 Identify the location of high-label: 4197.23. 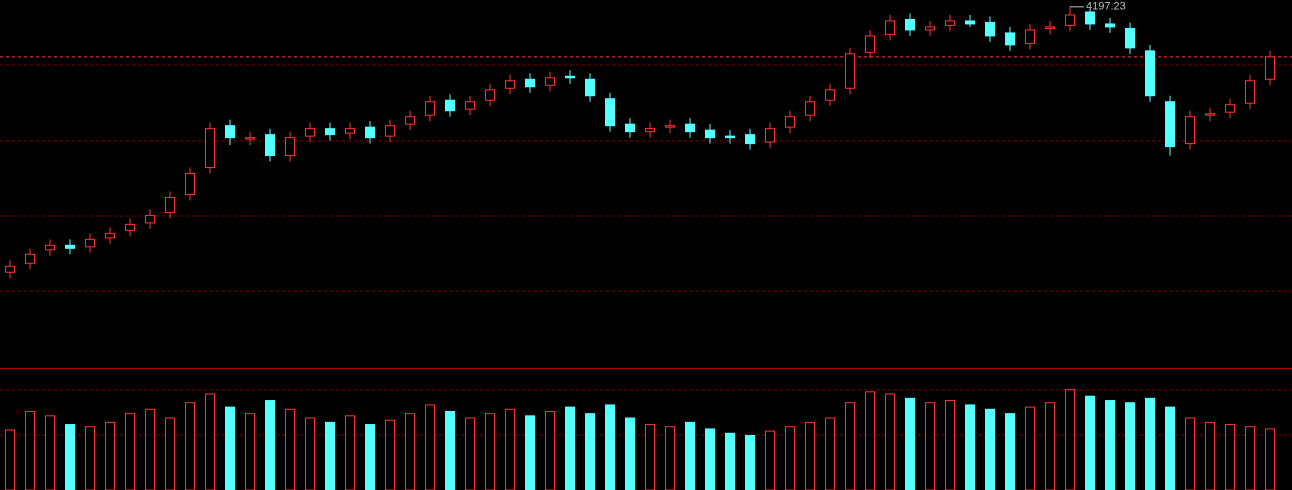
(1106, 7).